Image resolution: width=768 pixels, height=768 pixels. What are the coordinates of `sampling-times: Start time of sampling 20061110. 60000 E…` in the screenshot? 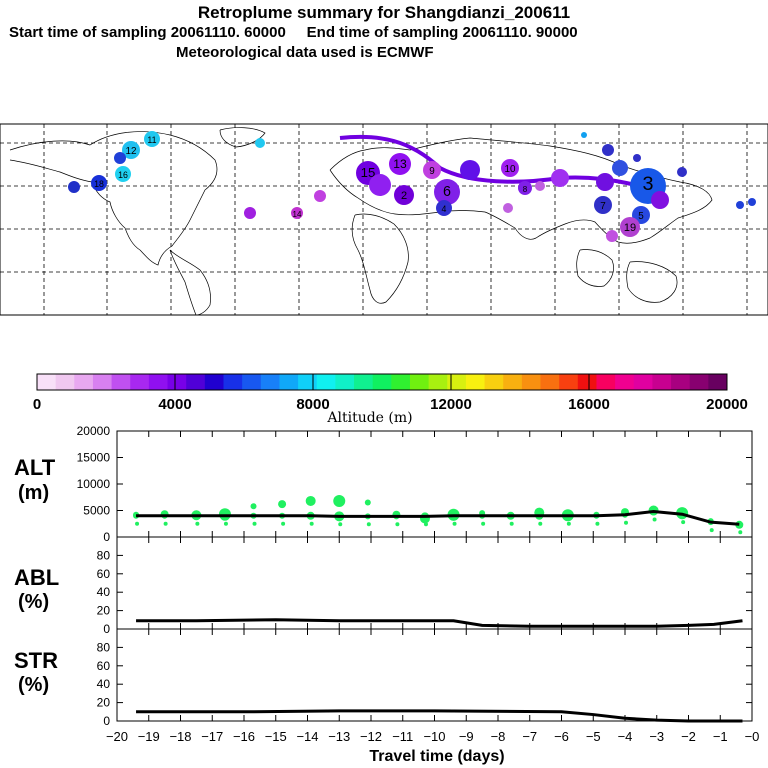 It's located at (293, 32).